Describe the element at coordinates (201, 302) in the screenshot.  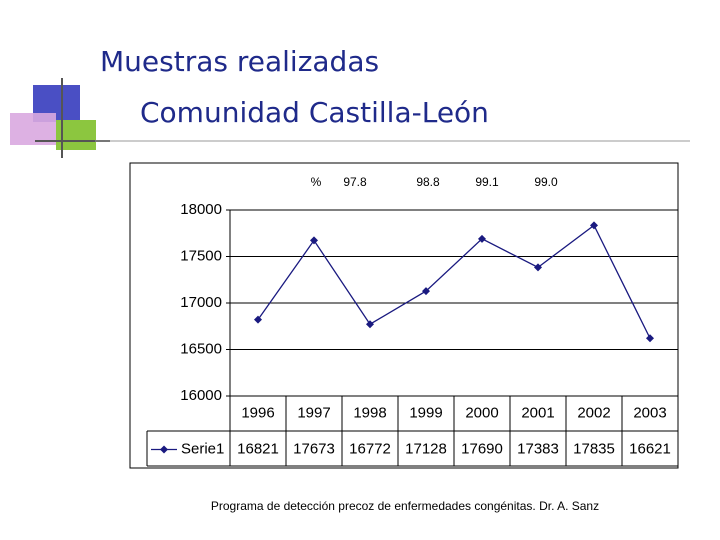
I see `y-tick-label: 17000` at that location.